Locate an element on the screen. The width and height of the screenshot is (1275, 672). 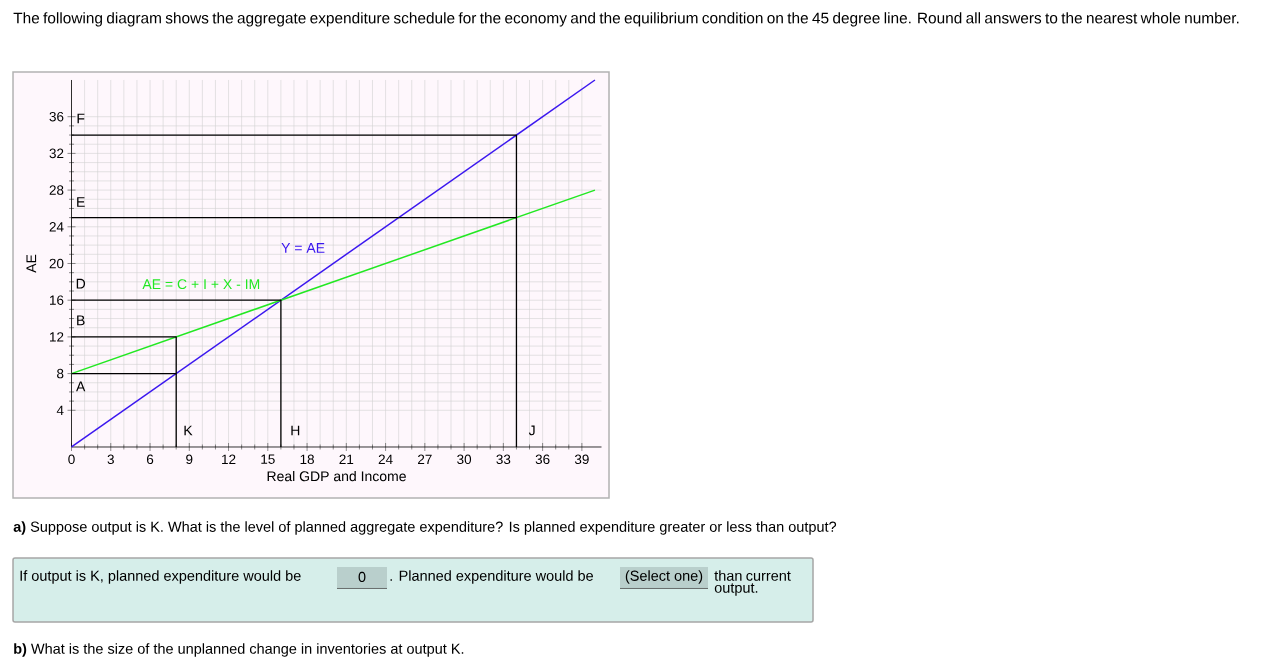
text: than current output. is located at coordinates (752, 583).